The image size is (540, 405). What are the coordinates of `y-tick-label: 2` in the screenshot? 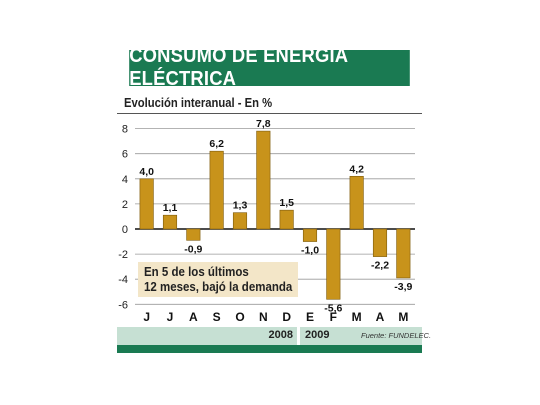 It's located at (125, 205).